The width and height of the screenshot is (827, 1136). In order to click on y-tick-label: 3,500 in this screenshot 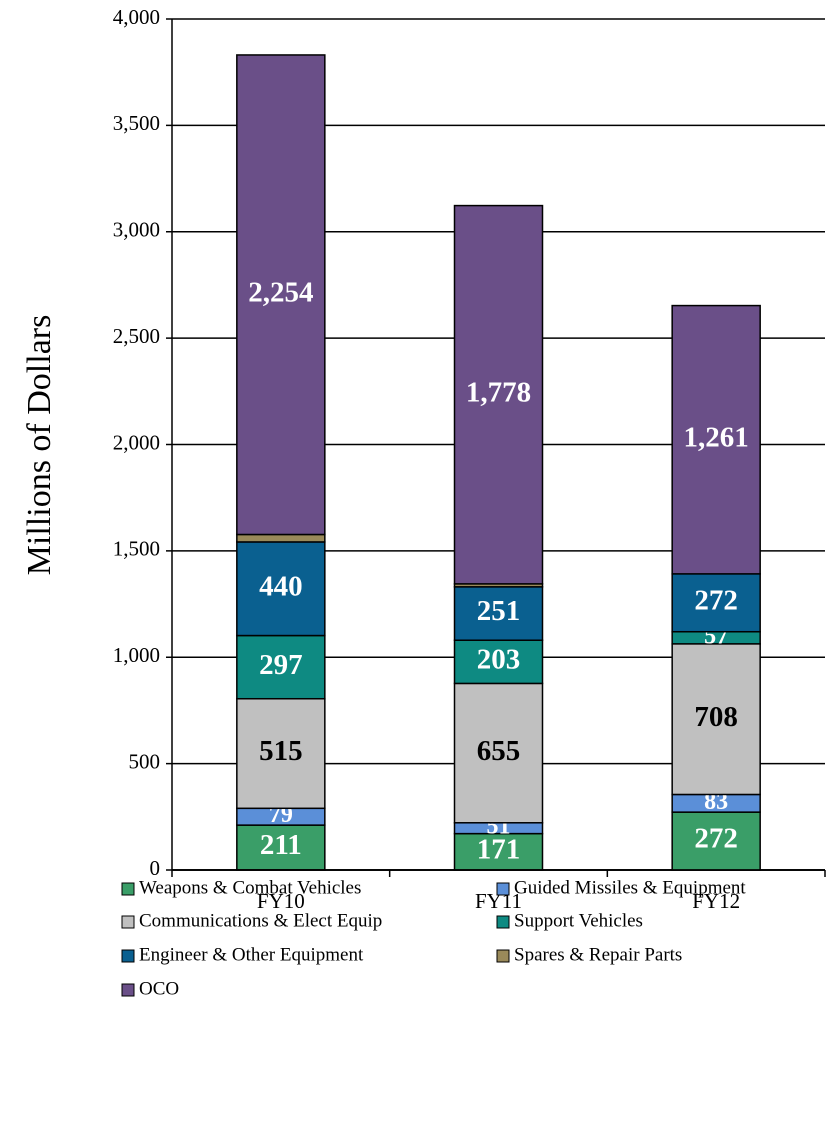, I will do `click(136, 123)`.